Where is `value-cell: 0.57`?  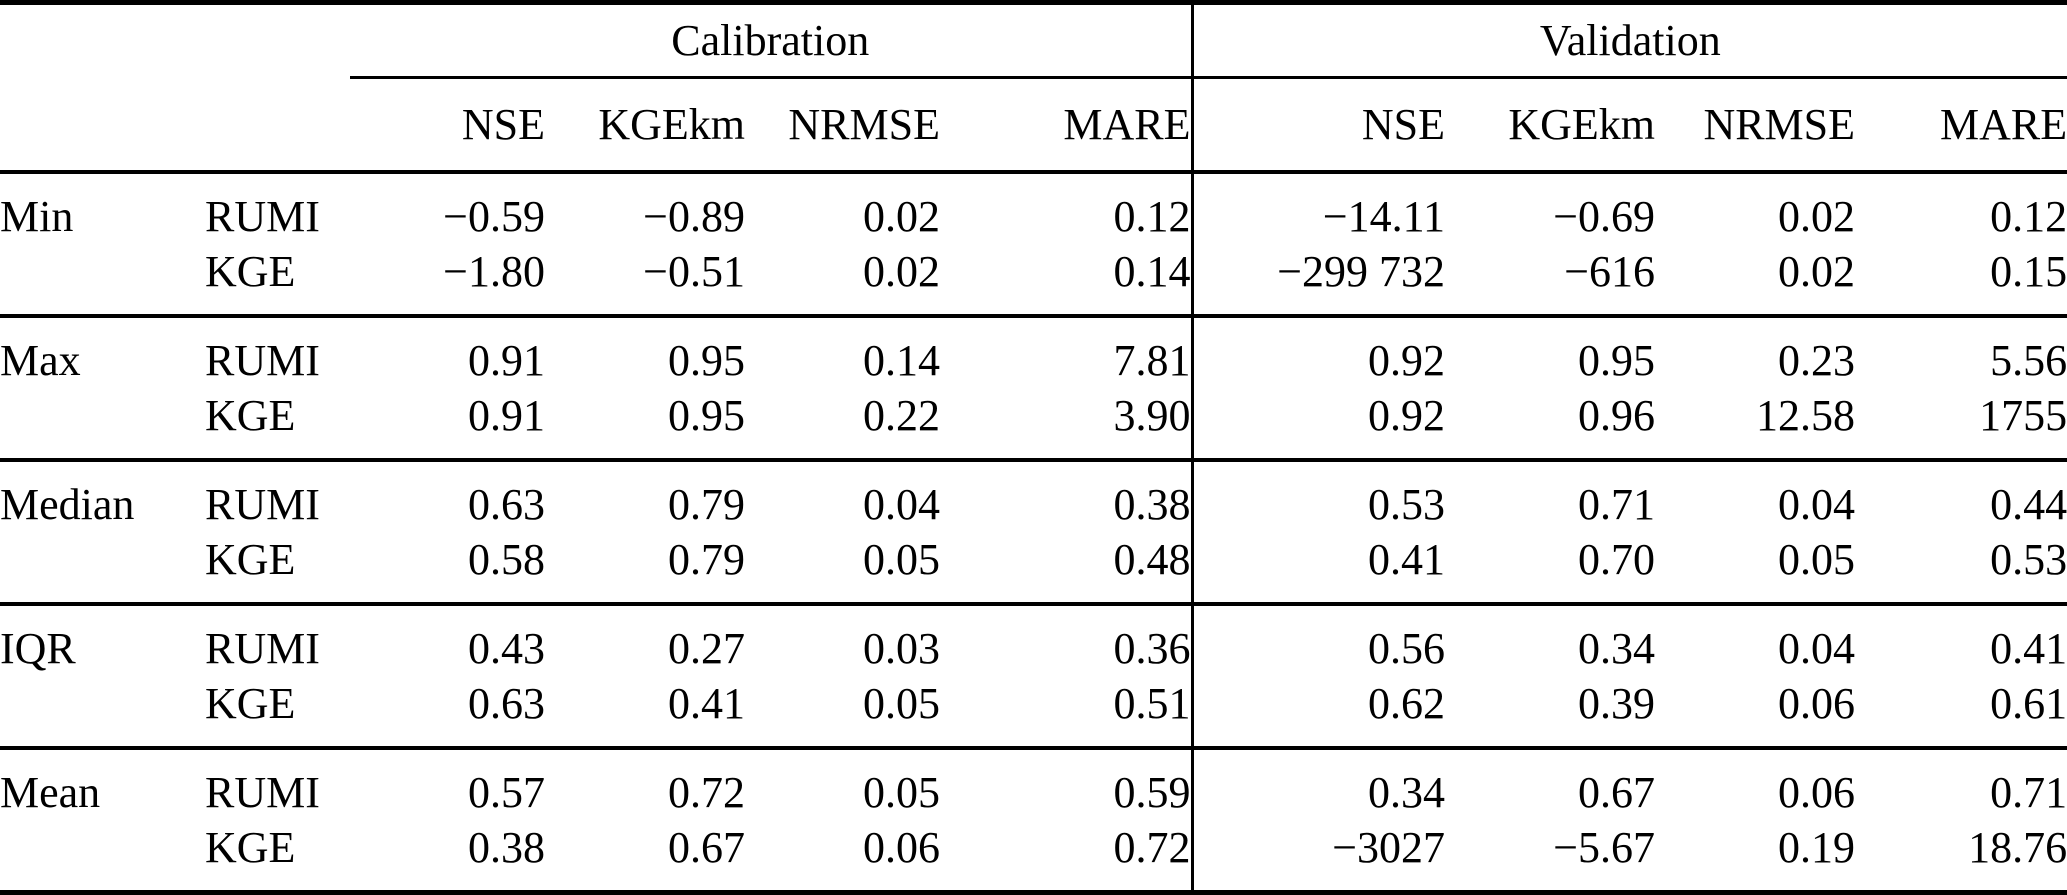
value-cell: 0.57 is located at coordinates (447, 783).